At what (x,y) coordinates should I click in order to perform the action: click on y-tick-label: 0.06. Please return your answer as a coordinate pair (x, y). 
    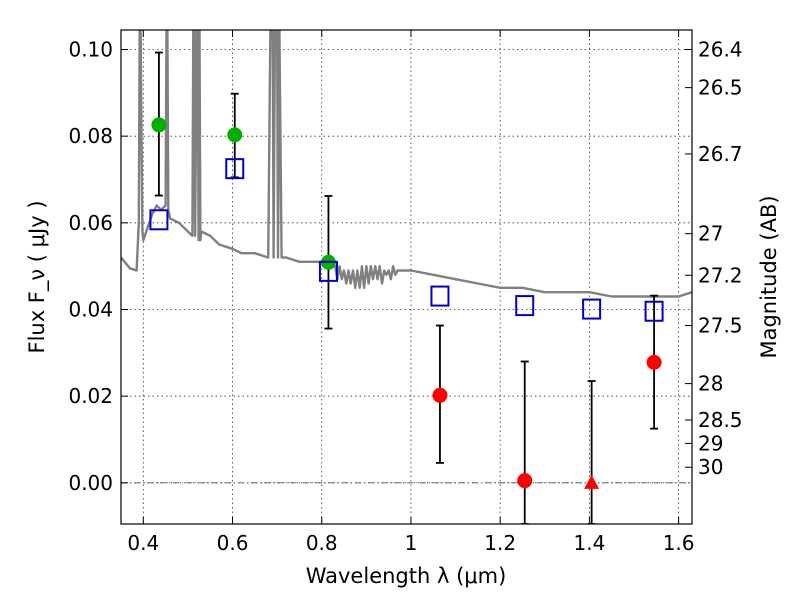
    Looking at the image, I should click on (90, 223).